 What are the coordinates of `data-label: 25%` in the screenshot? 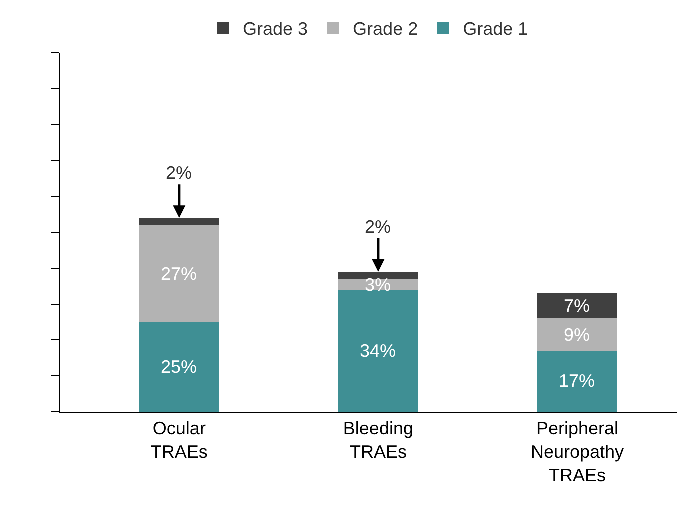 It's located at (179, 367).